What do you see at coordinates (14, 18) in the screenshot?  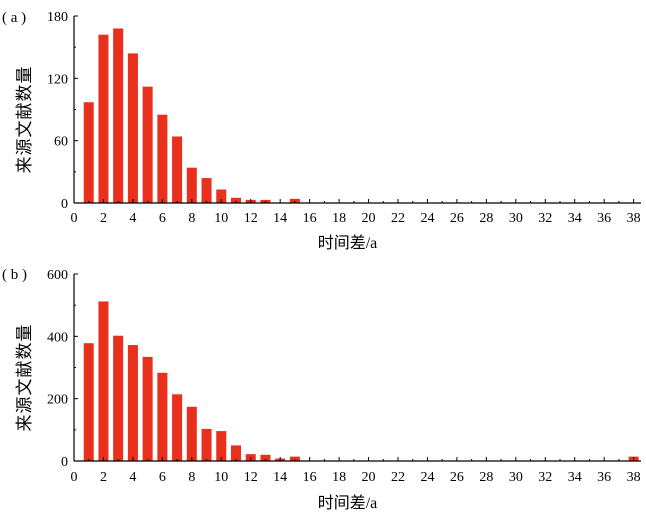 I see `panel-label: ( a )` at bounding box center [14, 18].